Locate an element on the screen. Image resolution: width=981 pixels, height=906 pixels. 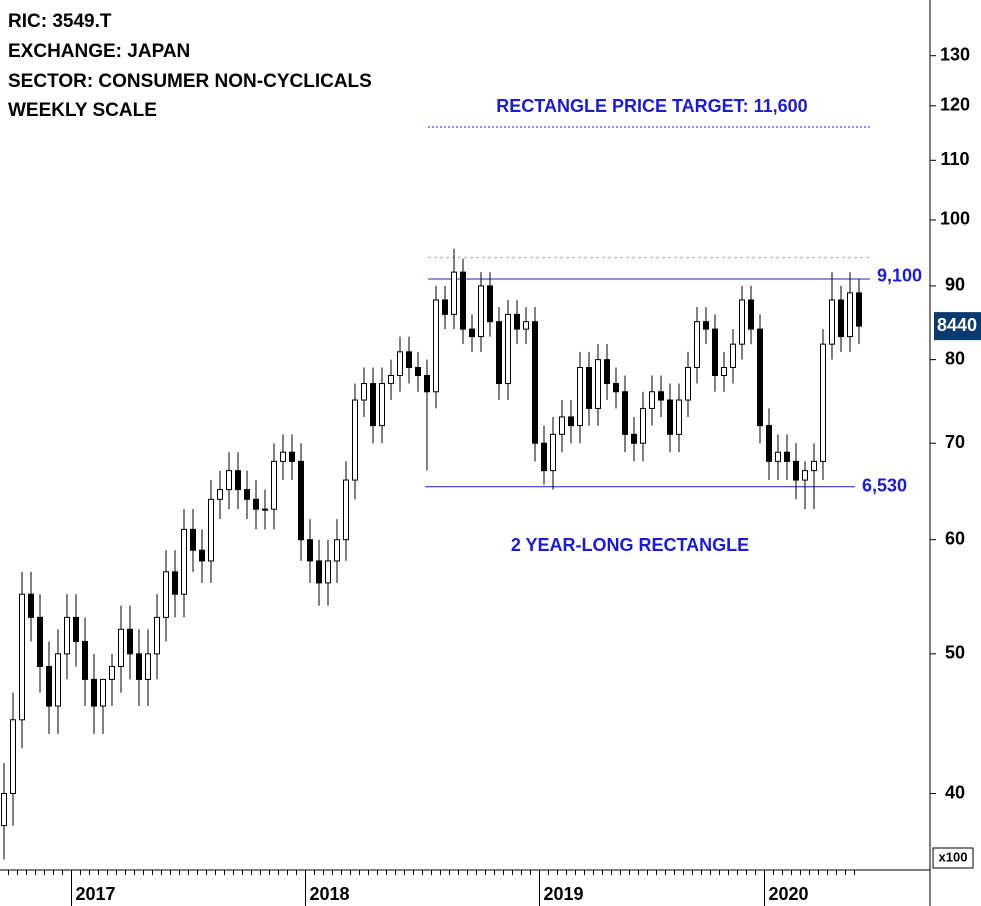
unit-box is located at coordinates (953, 858).